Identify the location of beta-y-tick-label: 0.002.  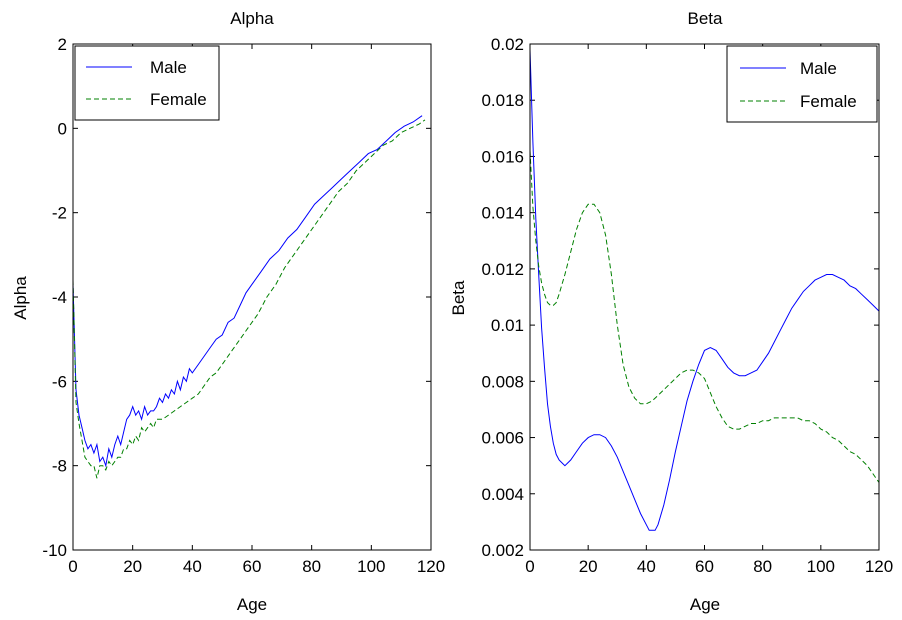
(502, 550).